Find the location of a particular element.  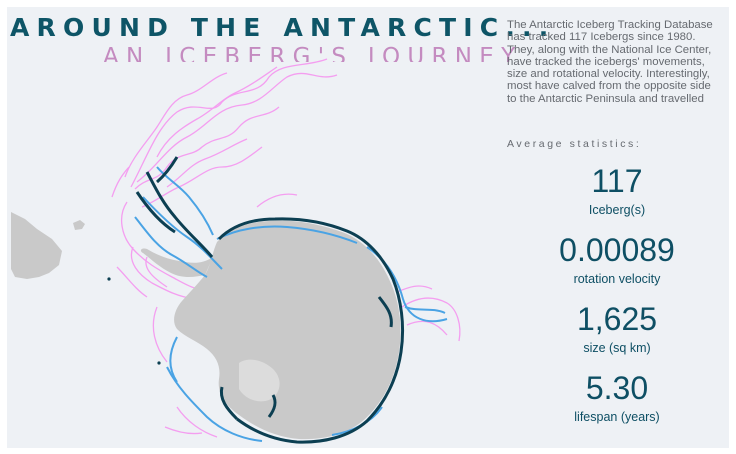

stat-value: 5.30 is located at coordinates (617, 388).